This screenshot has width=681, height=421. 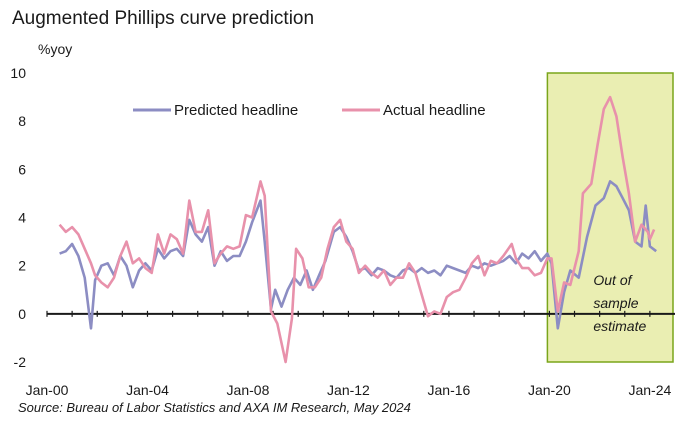 I want to click on x-tick-label: Jan-00, so click(x=47, y=390).